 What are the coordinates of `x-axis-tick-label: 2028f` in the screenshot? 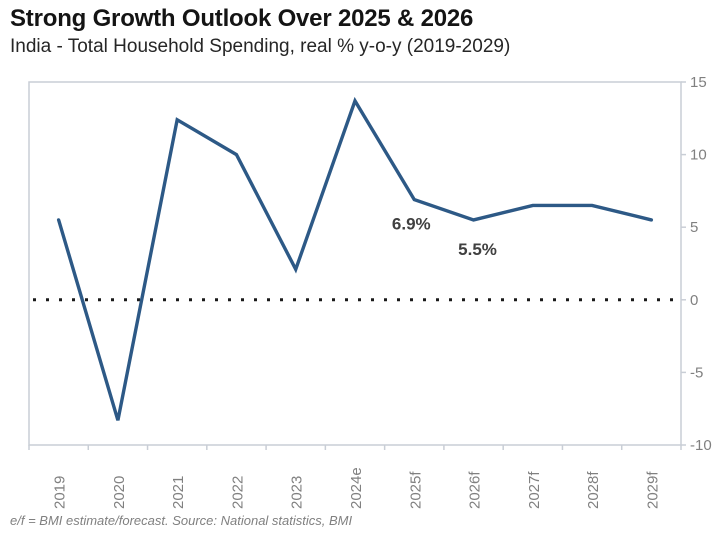 It's located at (593, 490).